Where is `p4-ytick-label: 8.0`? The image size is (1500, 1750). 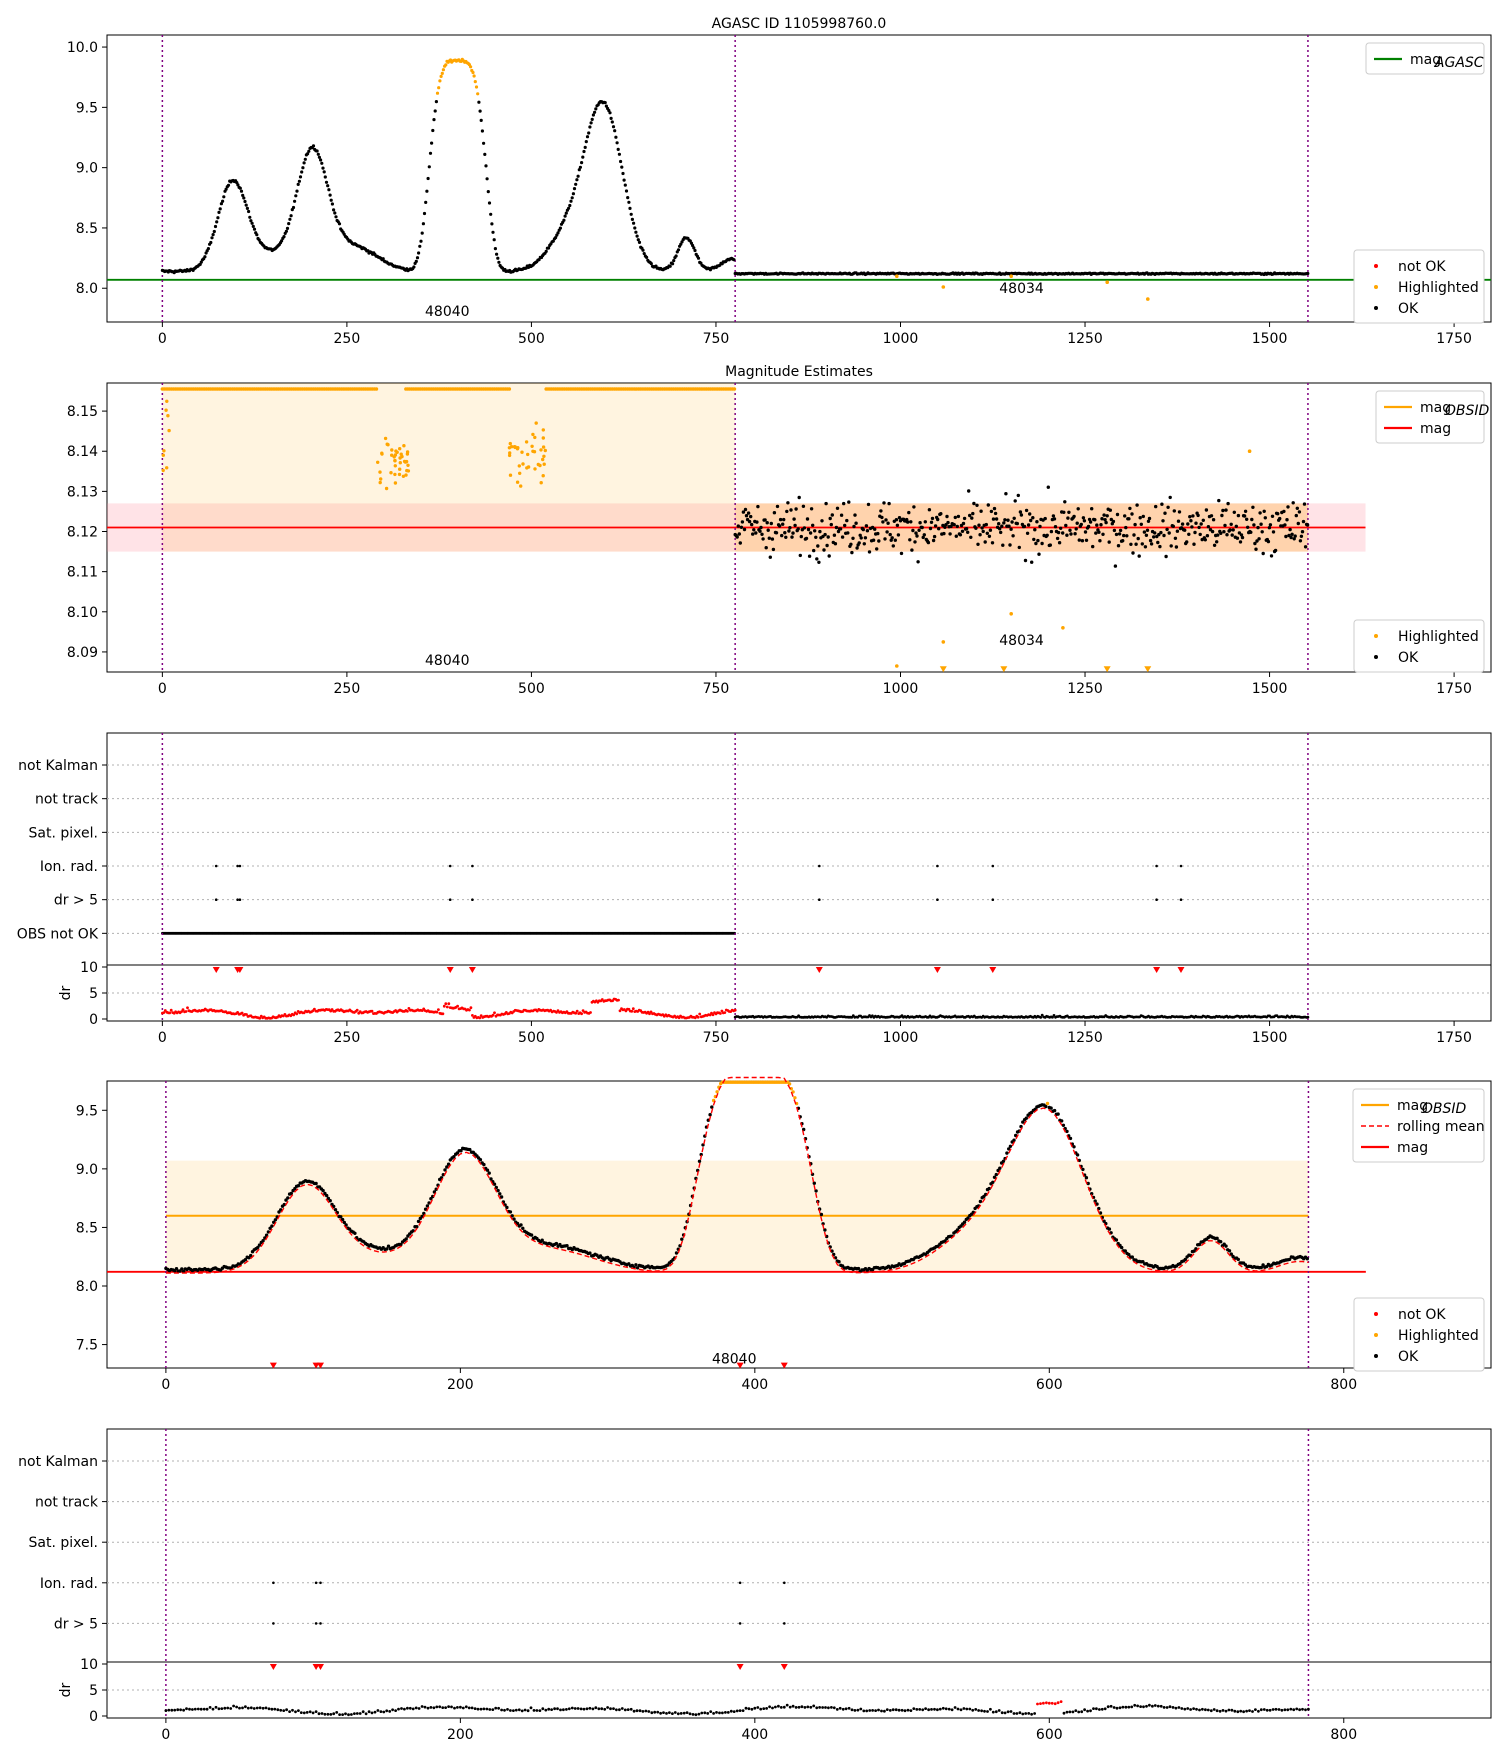
p4-ytick-label: 8.0 is located at coordinates (87, 1287).